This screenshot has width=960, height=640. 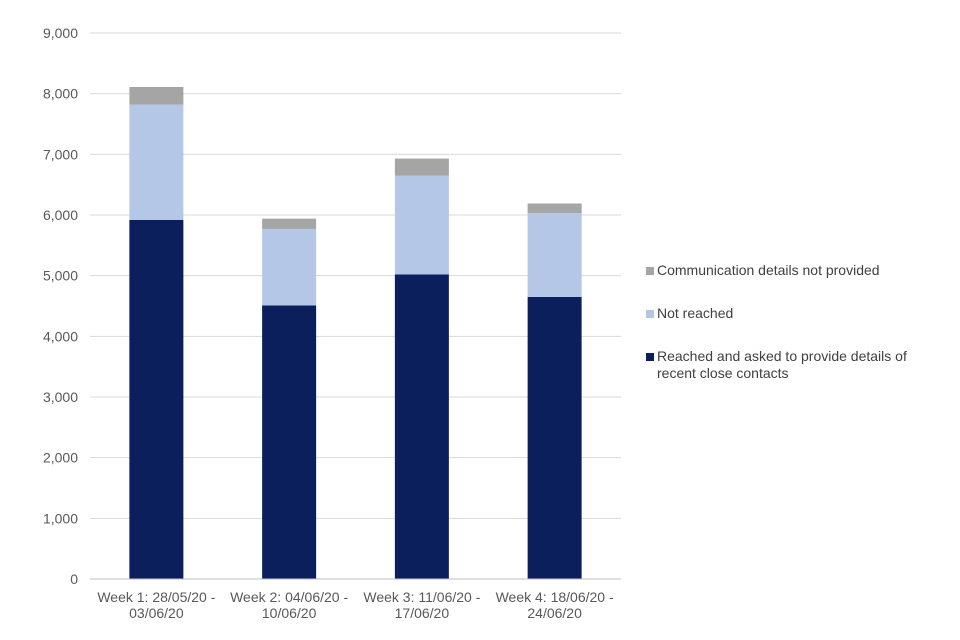 I want to click on x-tick-label: Week 4: 18/06/20 -, so click(x=555, y=597).